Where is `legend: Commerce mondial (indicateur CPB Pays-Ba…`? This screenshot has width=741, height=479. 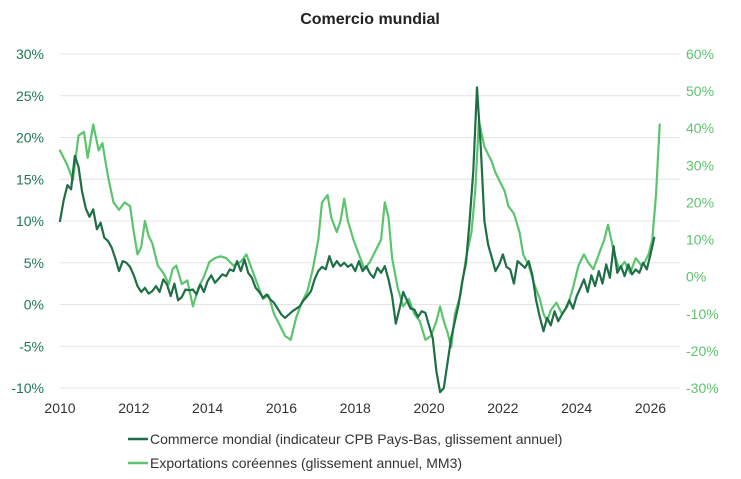 legend: Commerce mondial (indicateur CPB Pays-Ba… is located at coordinates (345, 451).